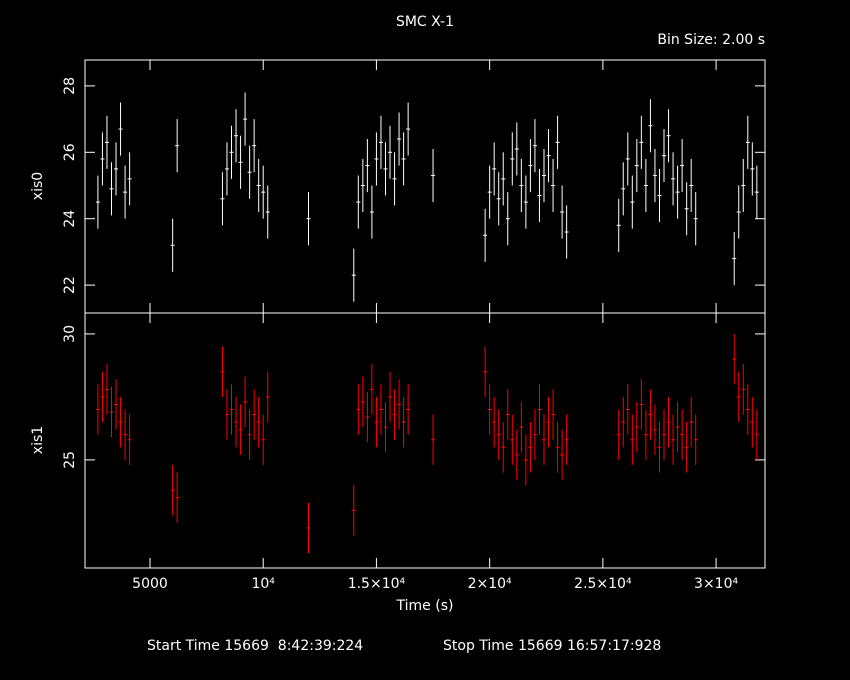 The image size is (850, 680). I want to click on chart-subtitle: Bin Size: 2.00 s, so click(711, 40).